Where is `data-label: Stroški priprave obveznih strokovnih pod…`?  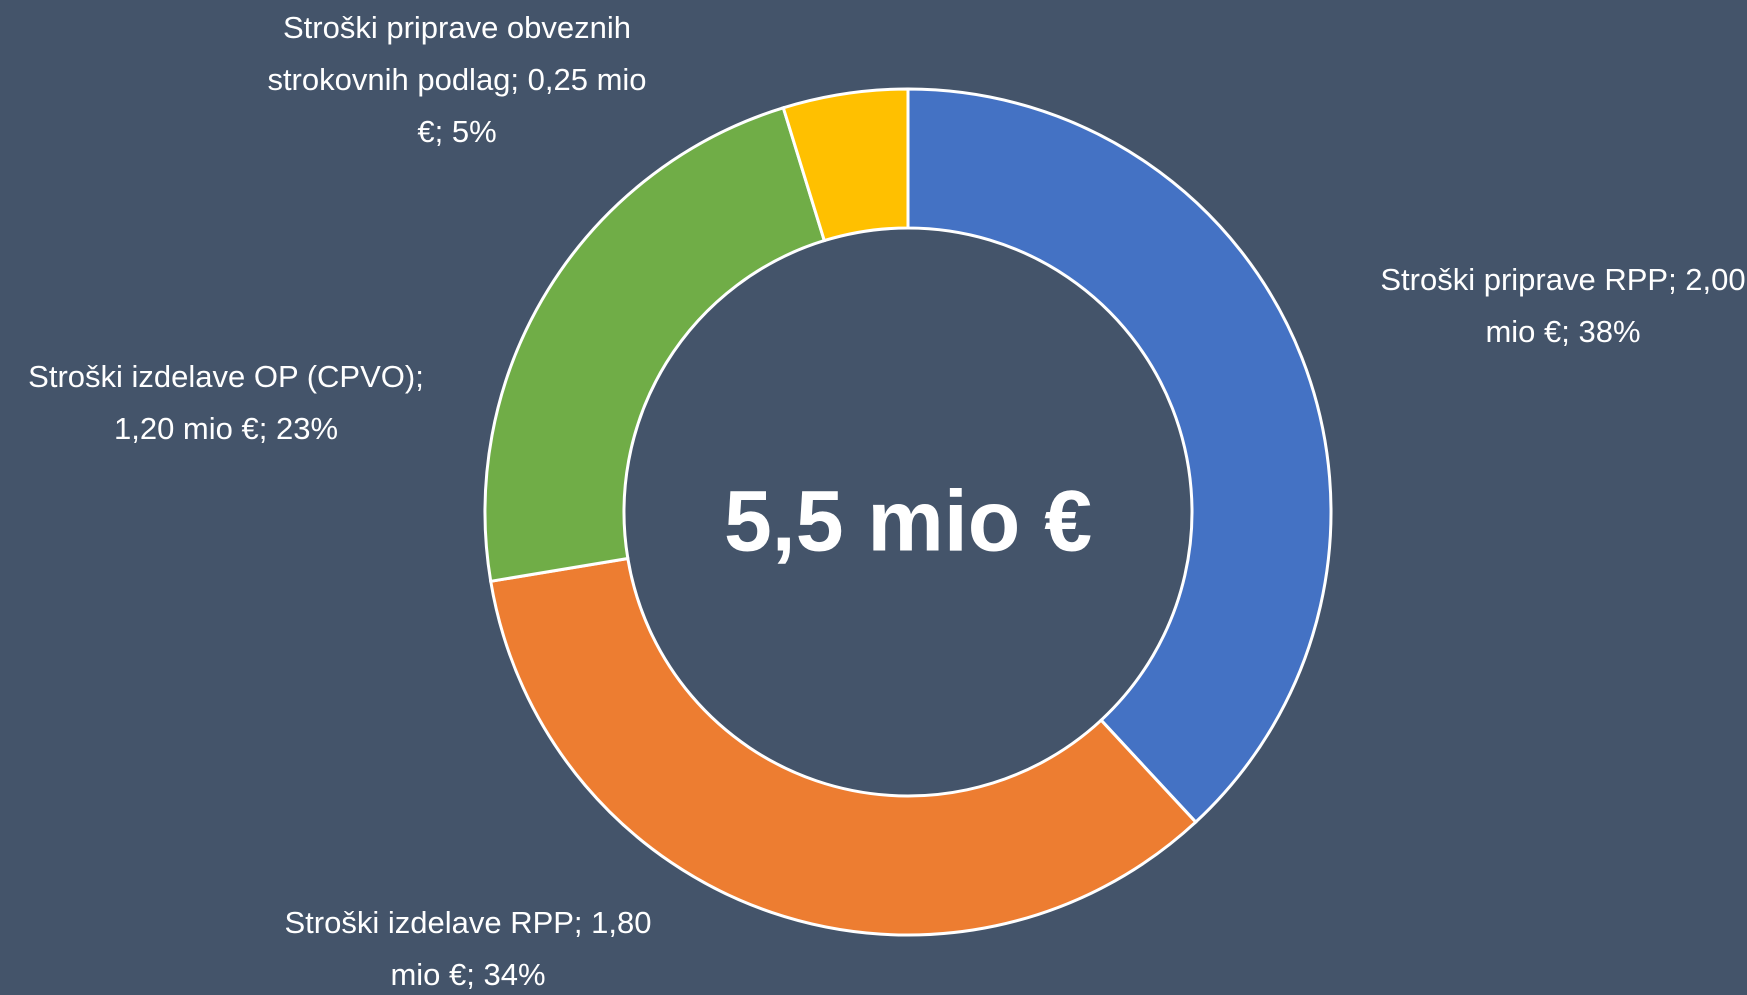
data-label: Stroški priprave obveznih strokovnih pod… is located at coordinates (457, 79).